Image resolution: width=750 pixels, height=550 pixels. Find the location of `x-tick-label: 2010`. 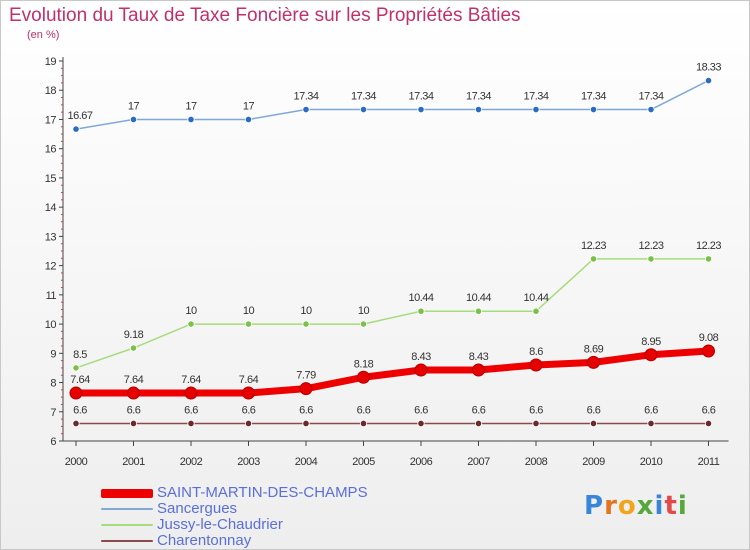

x-tick-label: 2010 is located at coordinates (651, 462).